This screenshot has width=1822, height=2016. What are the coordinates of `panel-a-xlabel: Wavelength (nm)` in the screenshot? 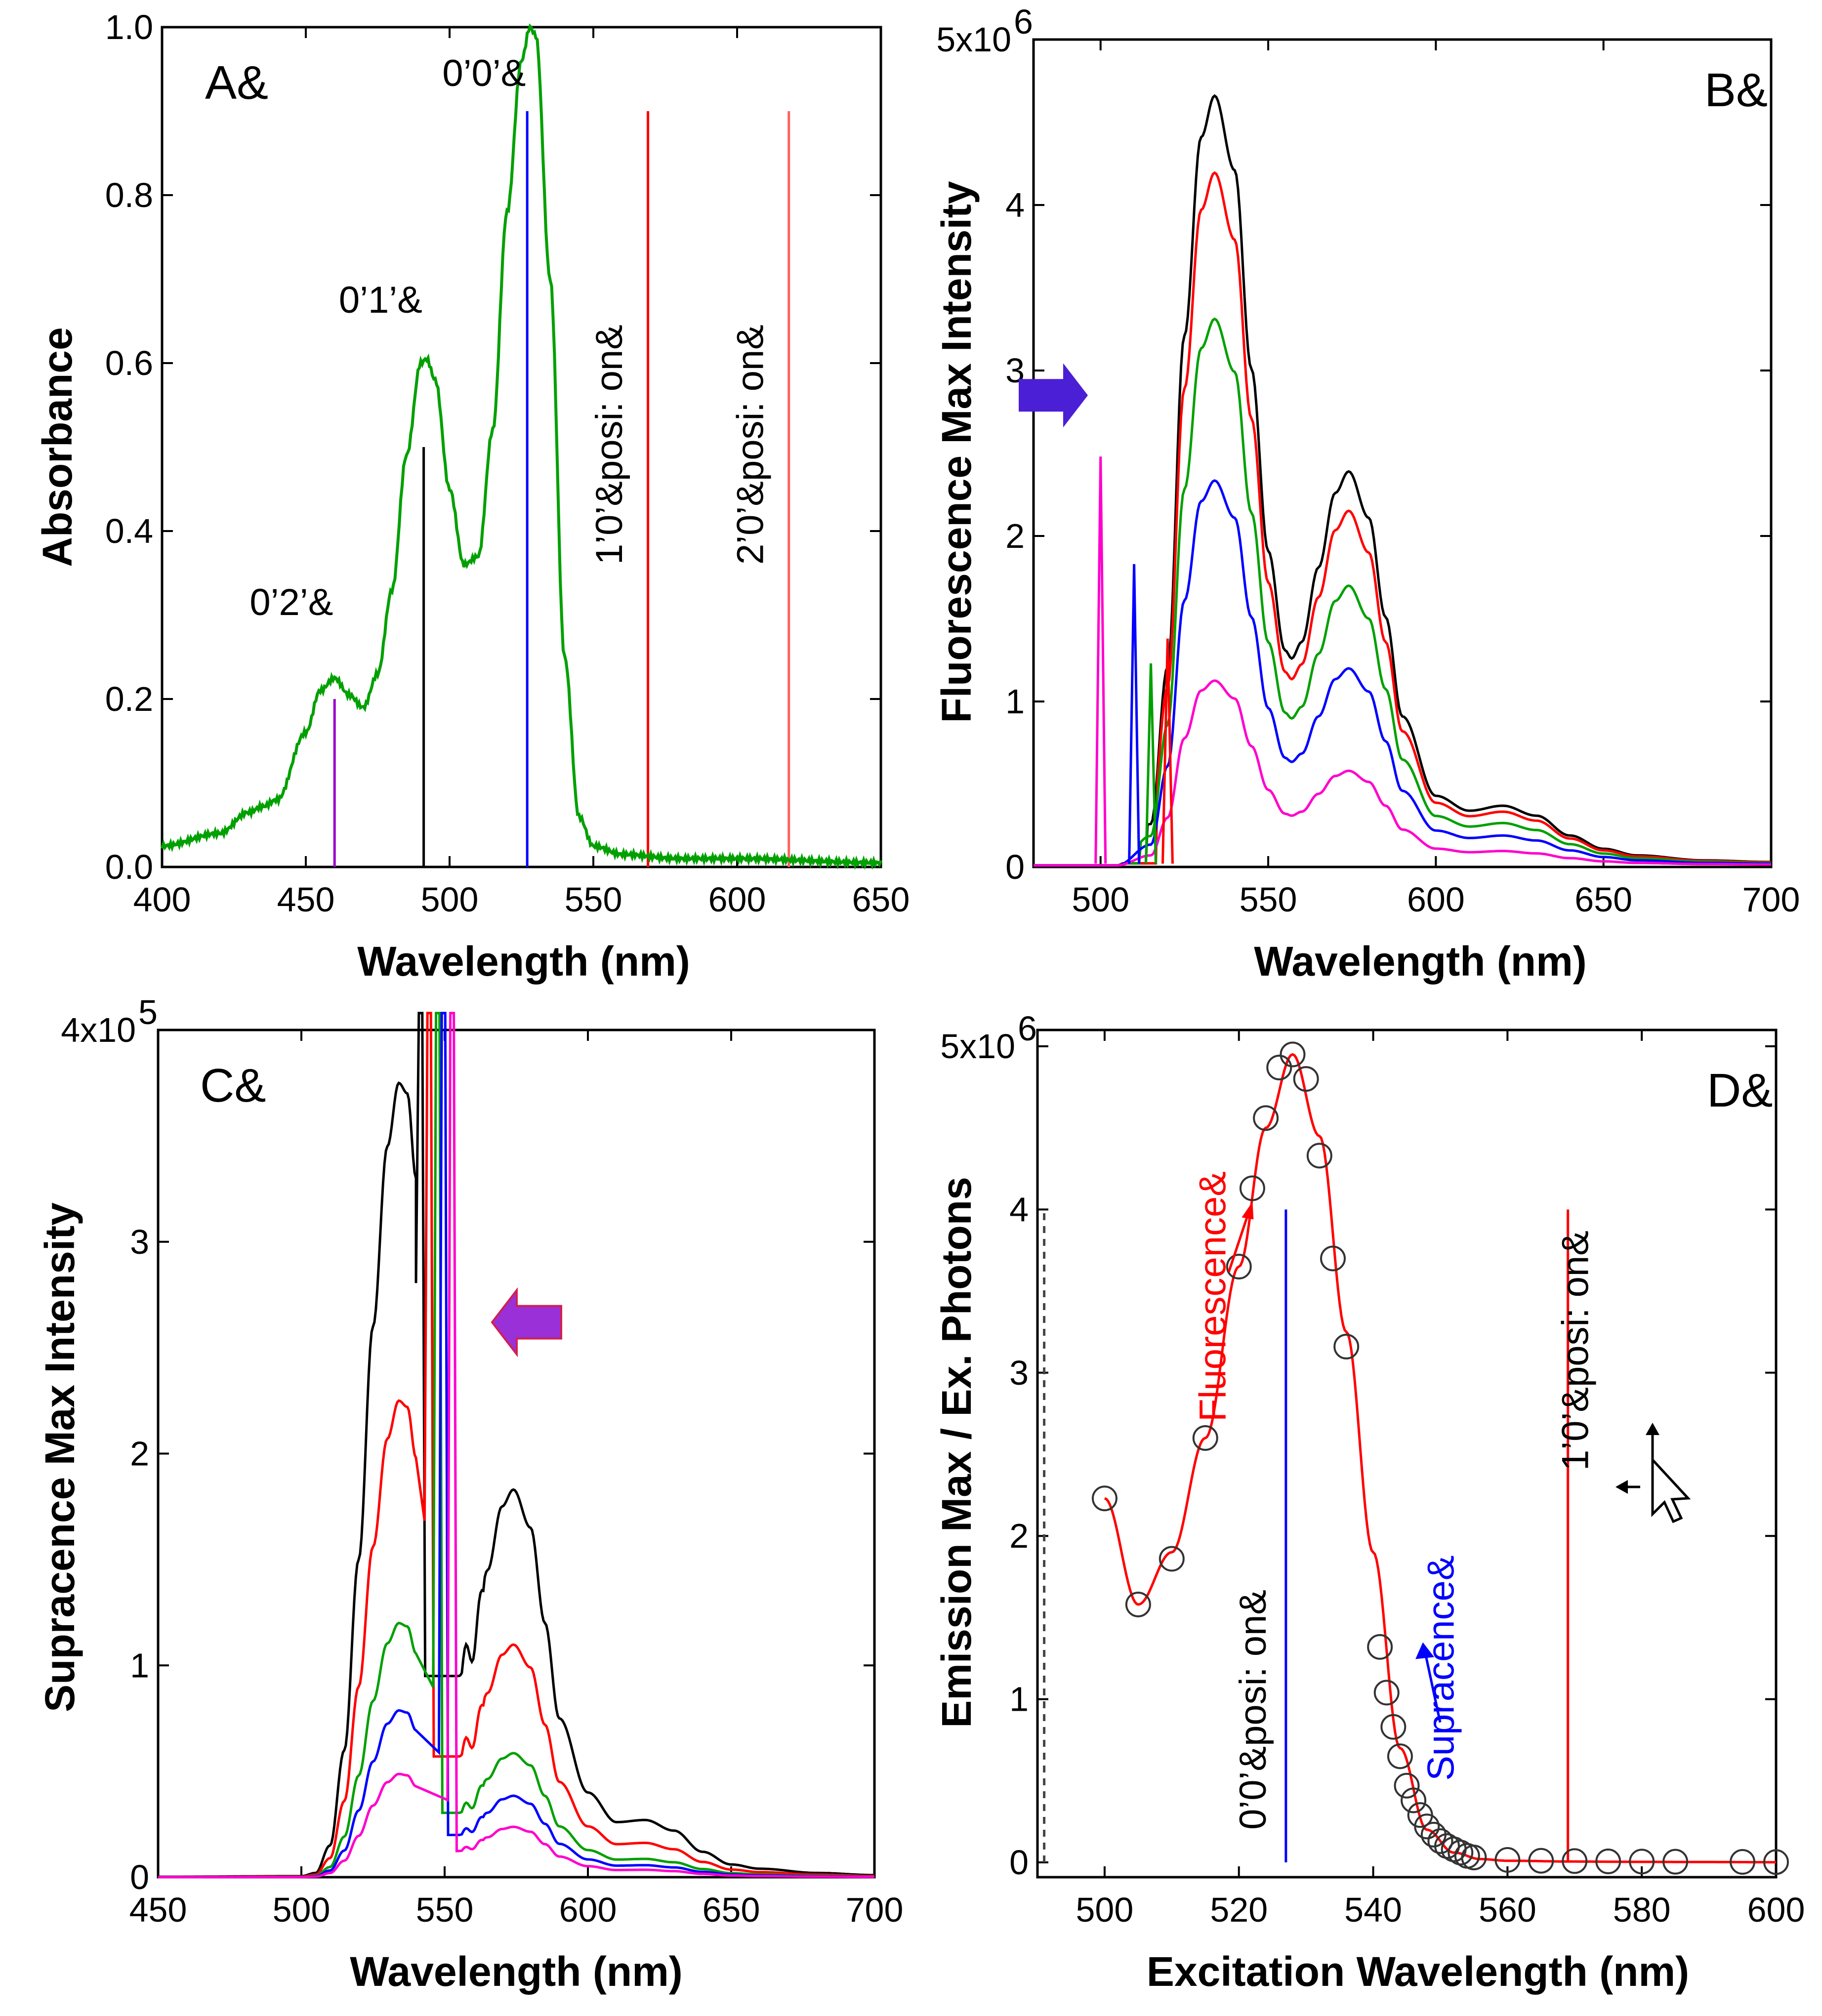 It's located at (523, 961).